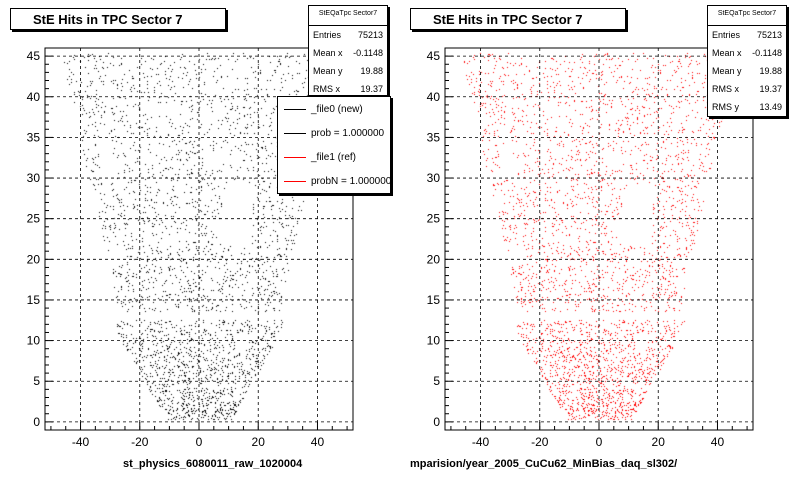 Image resolution: width=800 pixels, height=480 pixels. What do you see at coordinates (348, 16) in the screenshot?
I see `left-stats-title: StEQaTpc Sector7` at bounding box center [348, 16].